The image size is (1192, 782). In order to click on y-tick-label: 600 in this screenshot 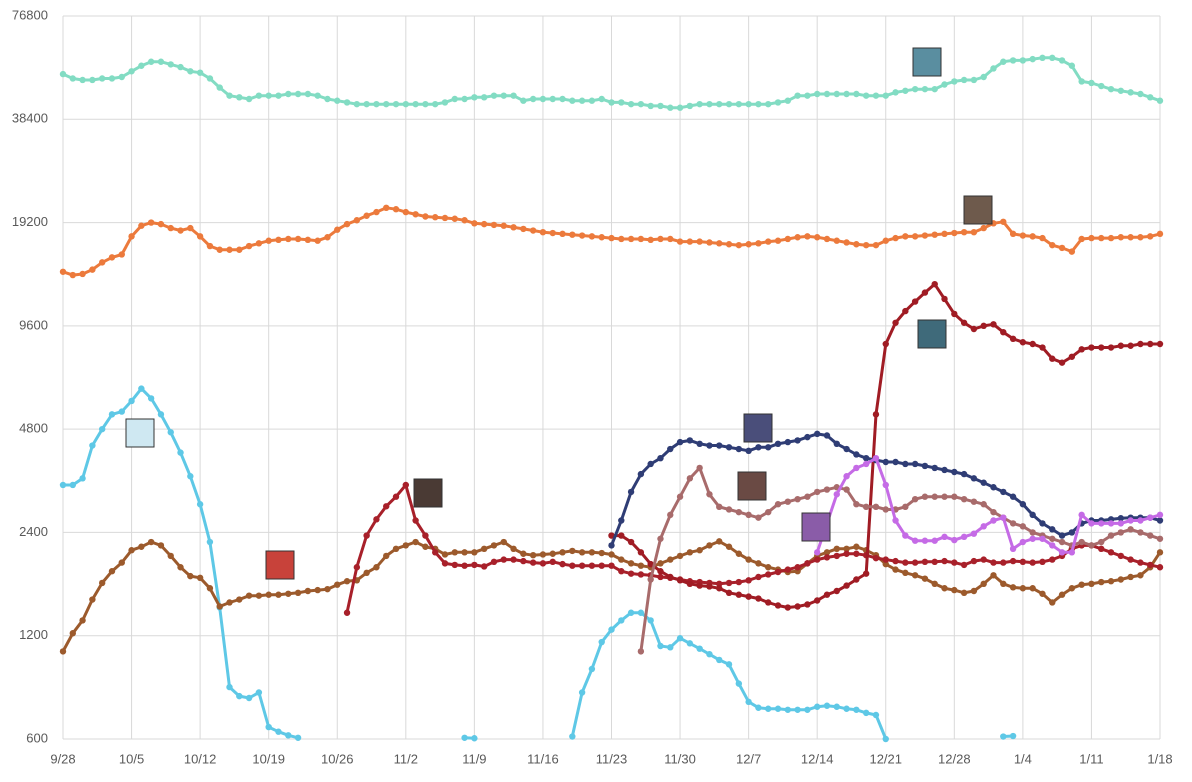, I will do `click(37, 737)`.